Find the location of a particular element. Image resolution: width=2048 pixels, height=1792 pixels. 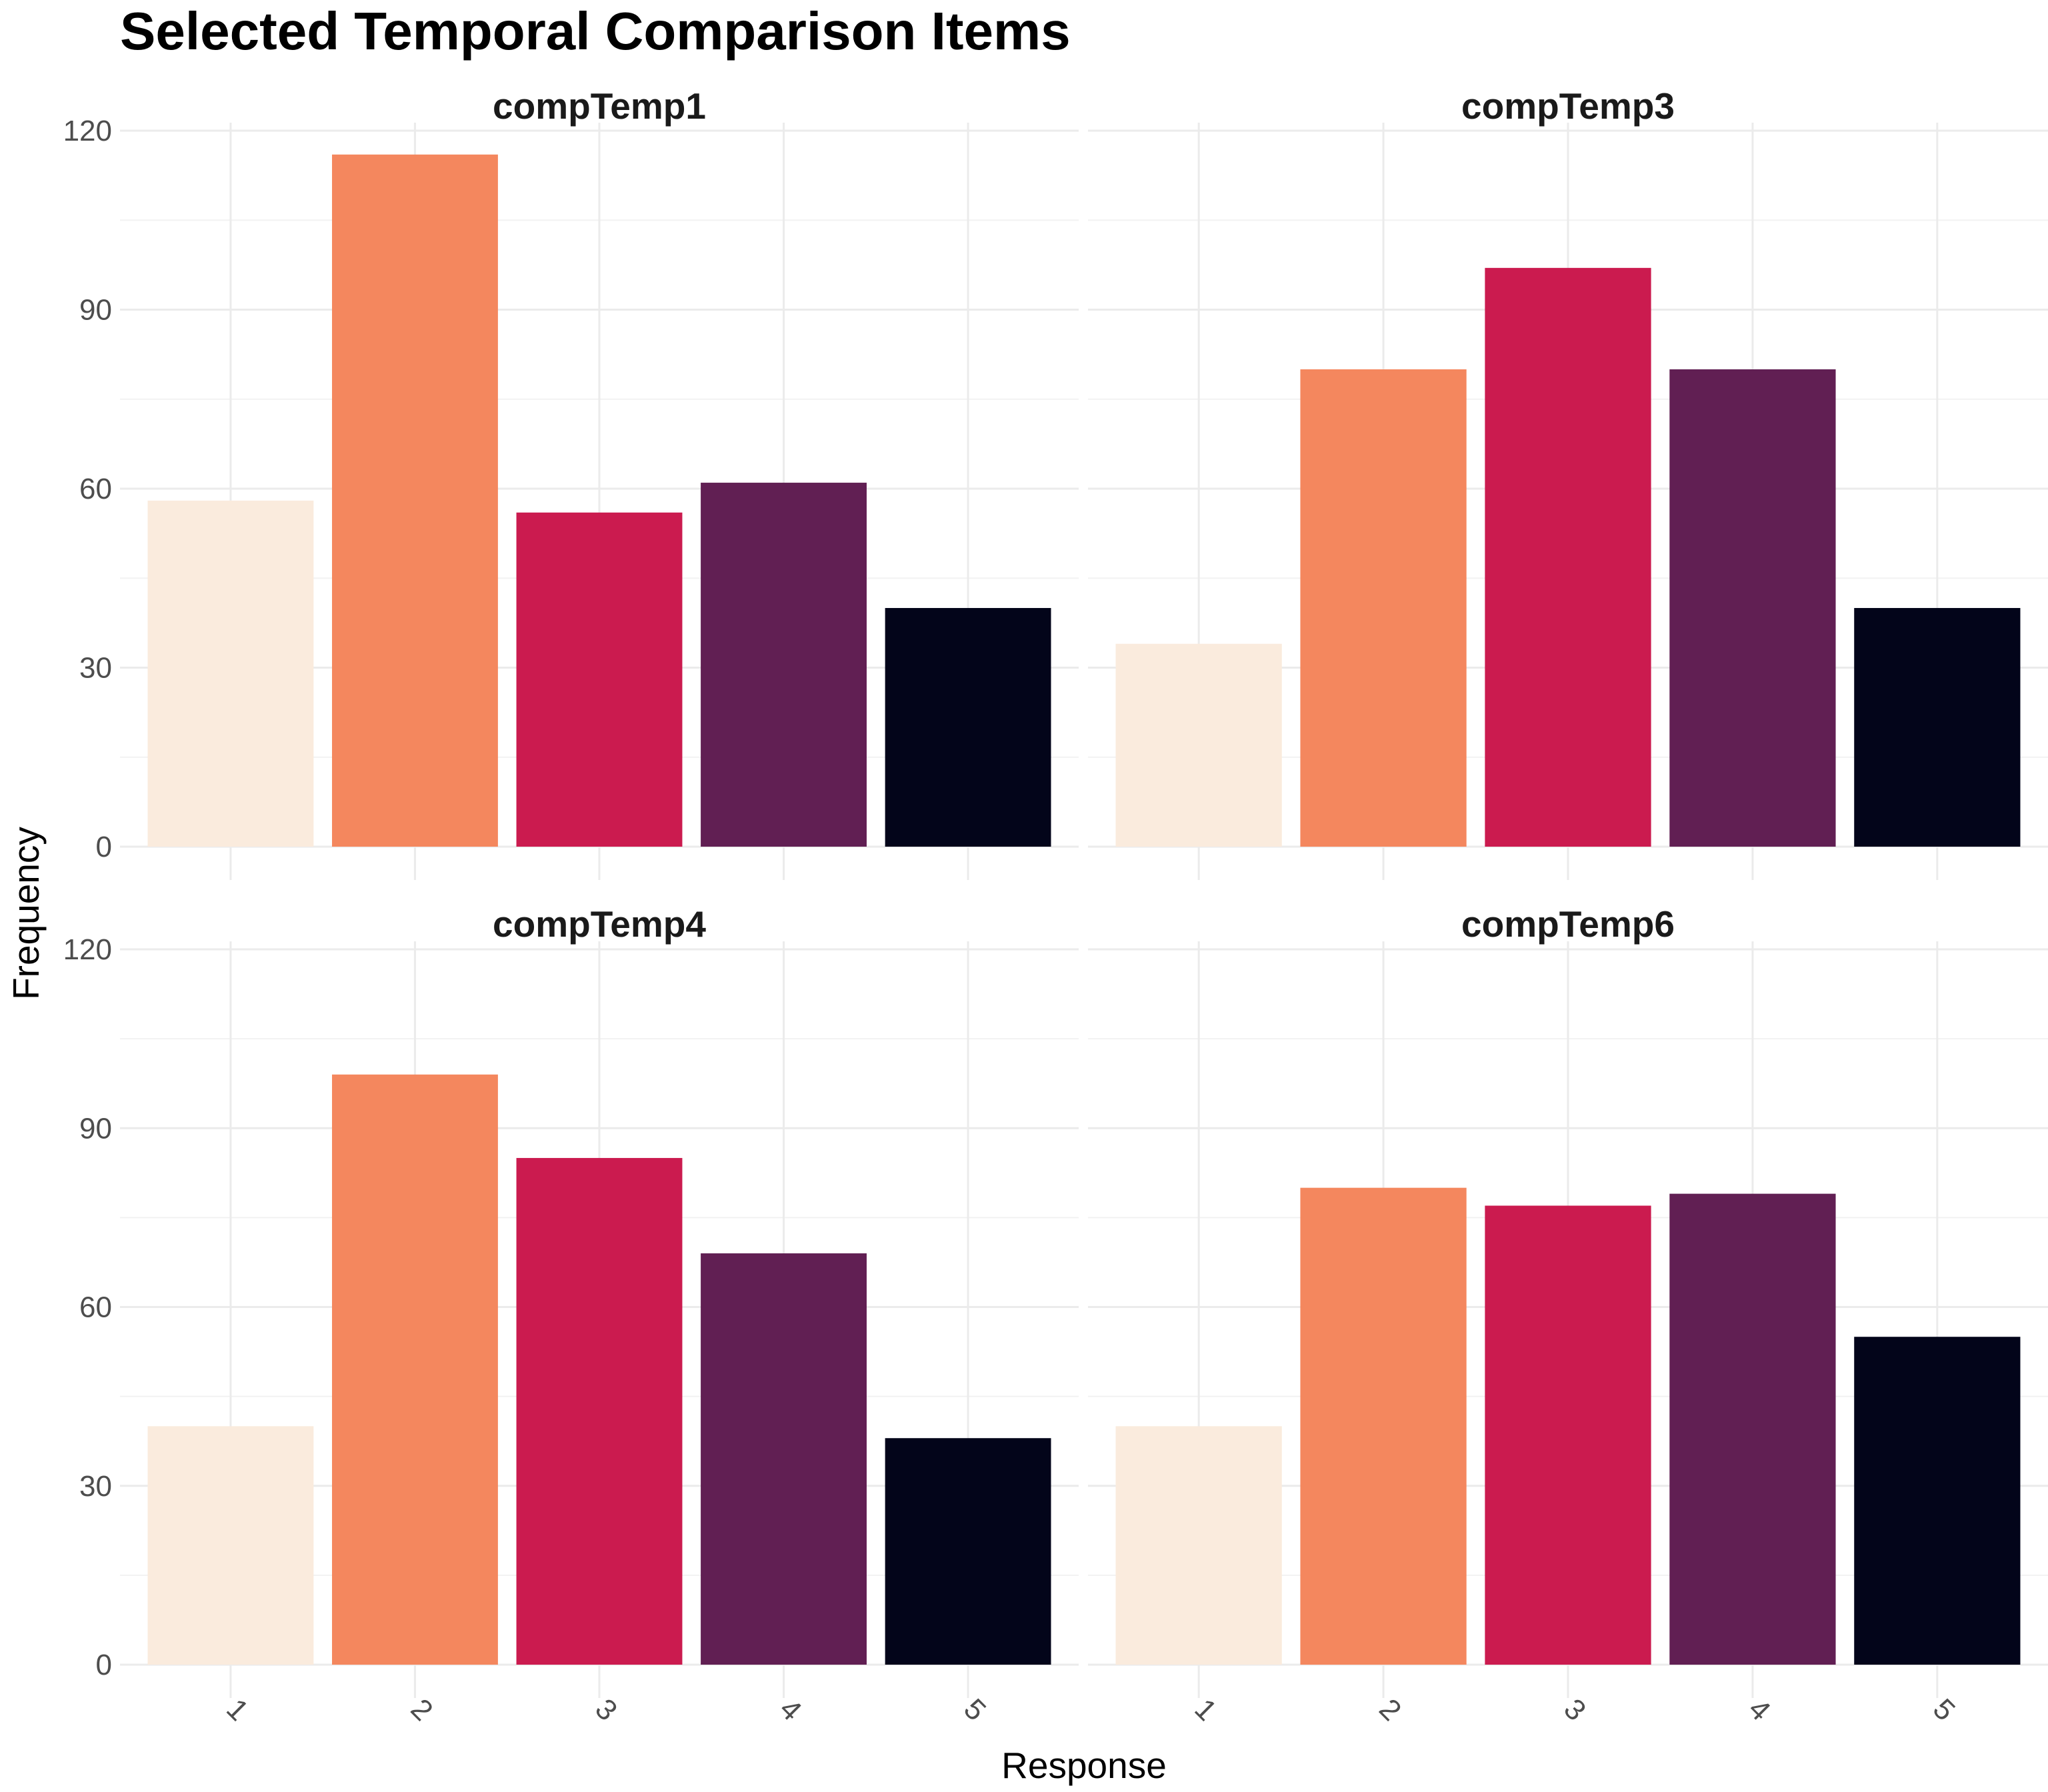

x-axis-label: Response is located at coordinates (1084, 1765).